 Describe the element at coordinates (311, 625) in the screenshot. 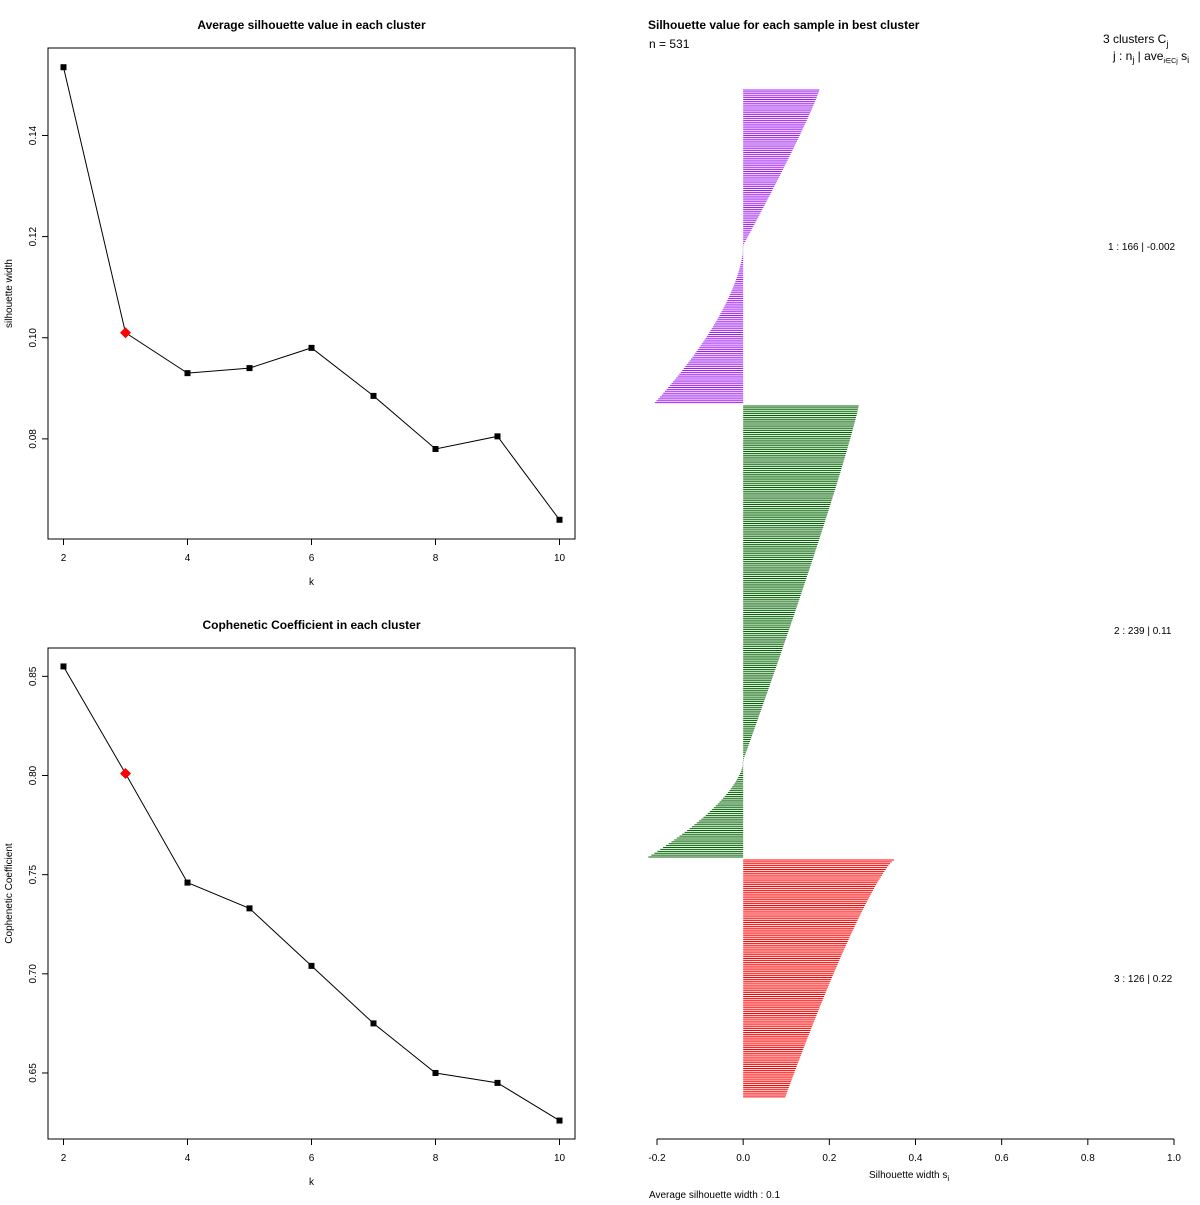

I see `cophenetic-title: Cophenetic Coefficient in each cluster` at that location.